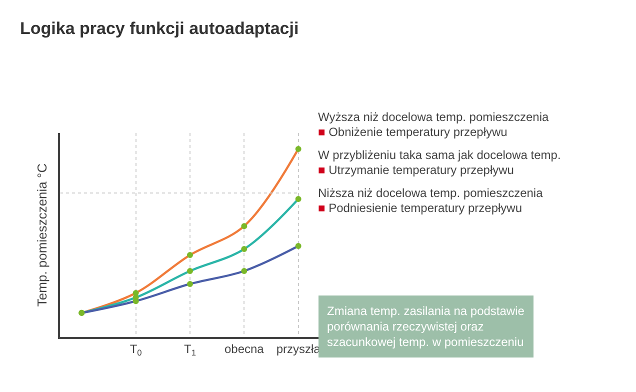 This screenshot has height=392, width=636. Describe the element at coordinates (136, 350) in the screenshot. I see `x-tick-label: T$_{0}$` at that location.